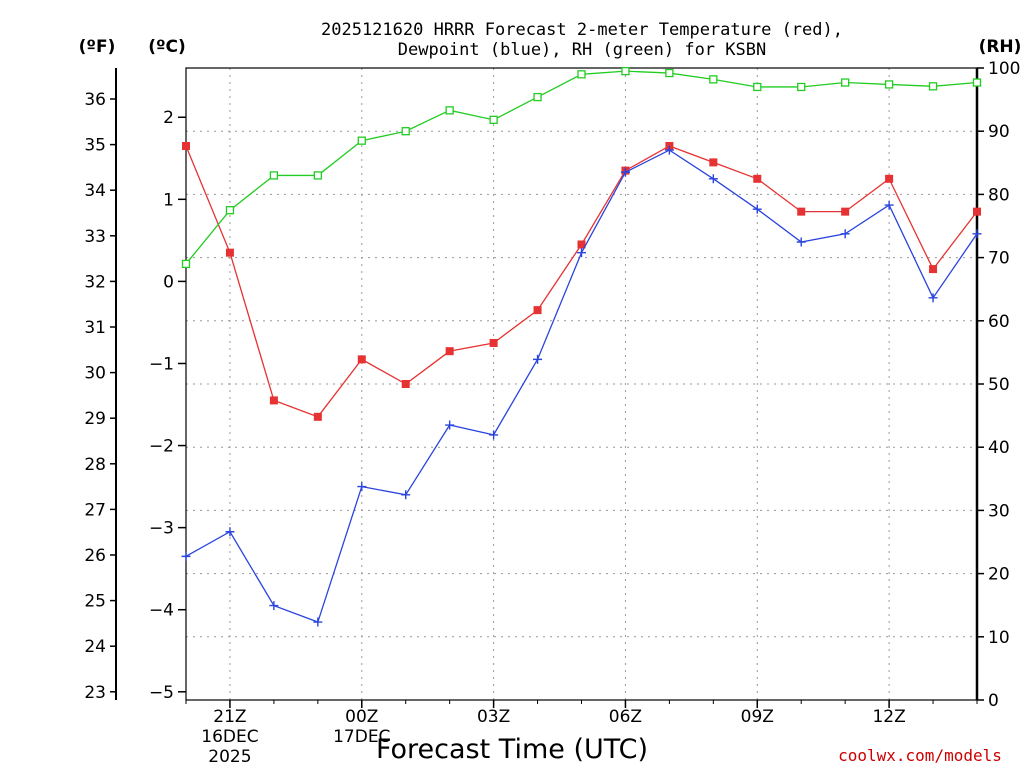  What do you see at coordinates (920, 755) in the screenshot?
I see `credit-link: coolwx.com/models` at bounding box center [920, 755].